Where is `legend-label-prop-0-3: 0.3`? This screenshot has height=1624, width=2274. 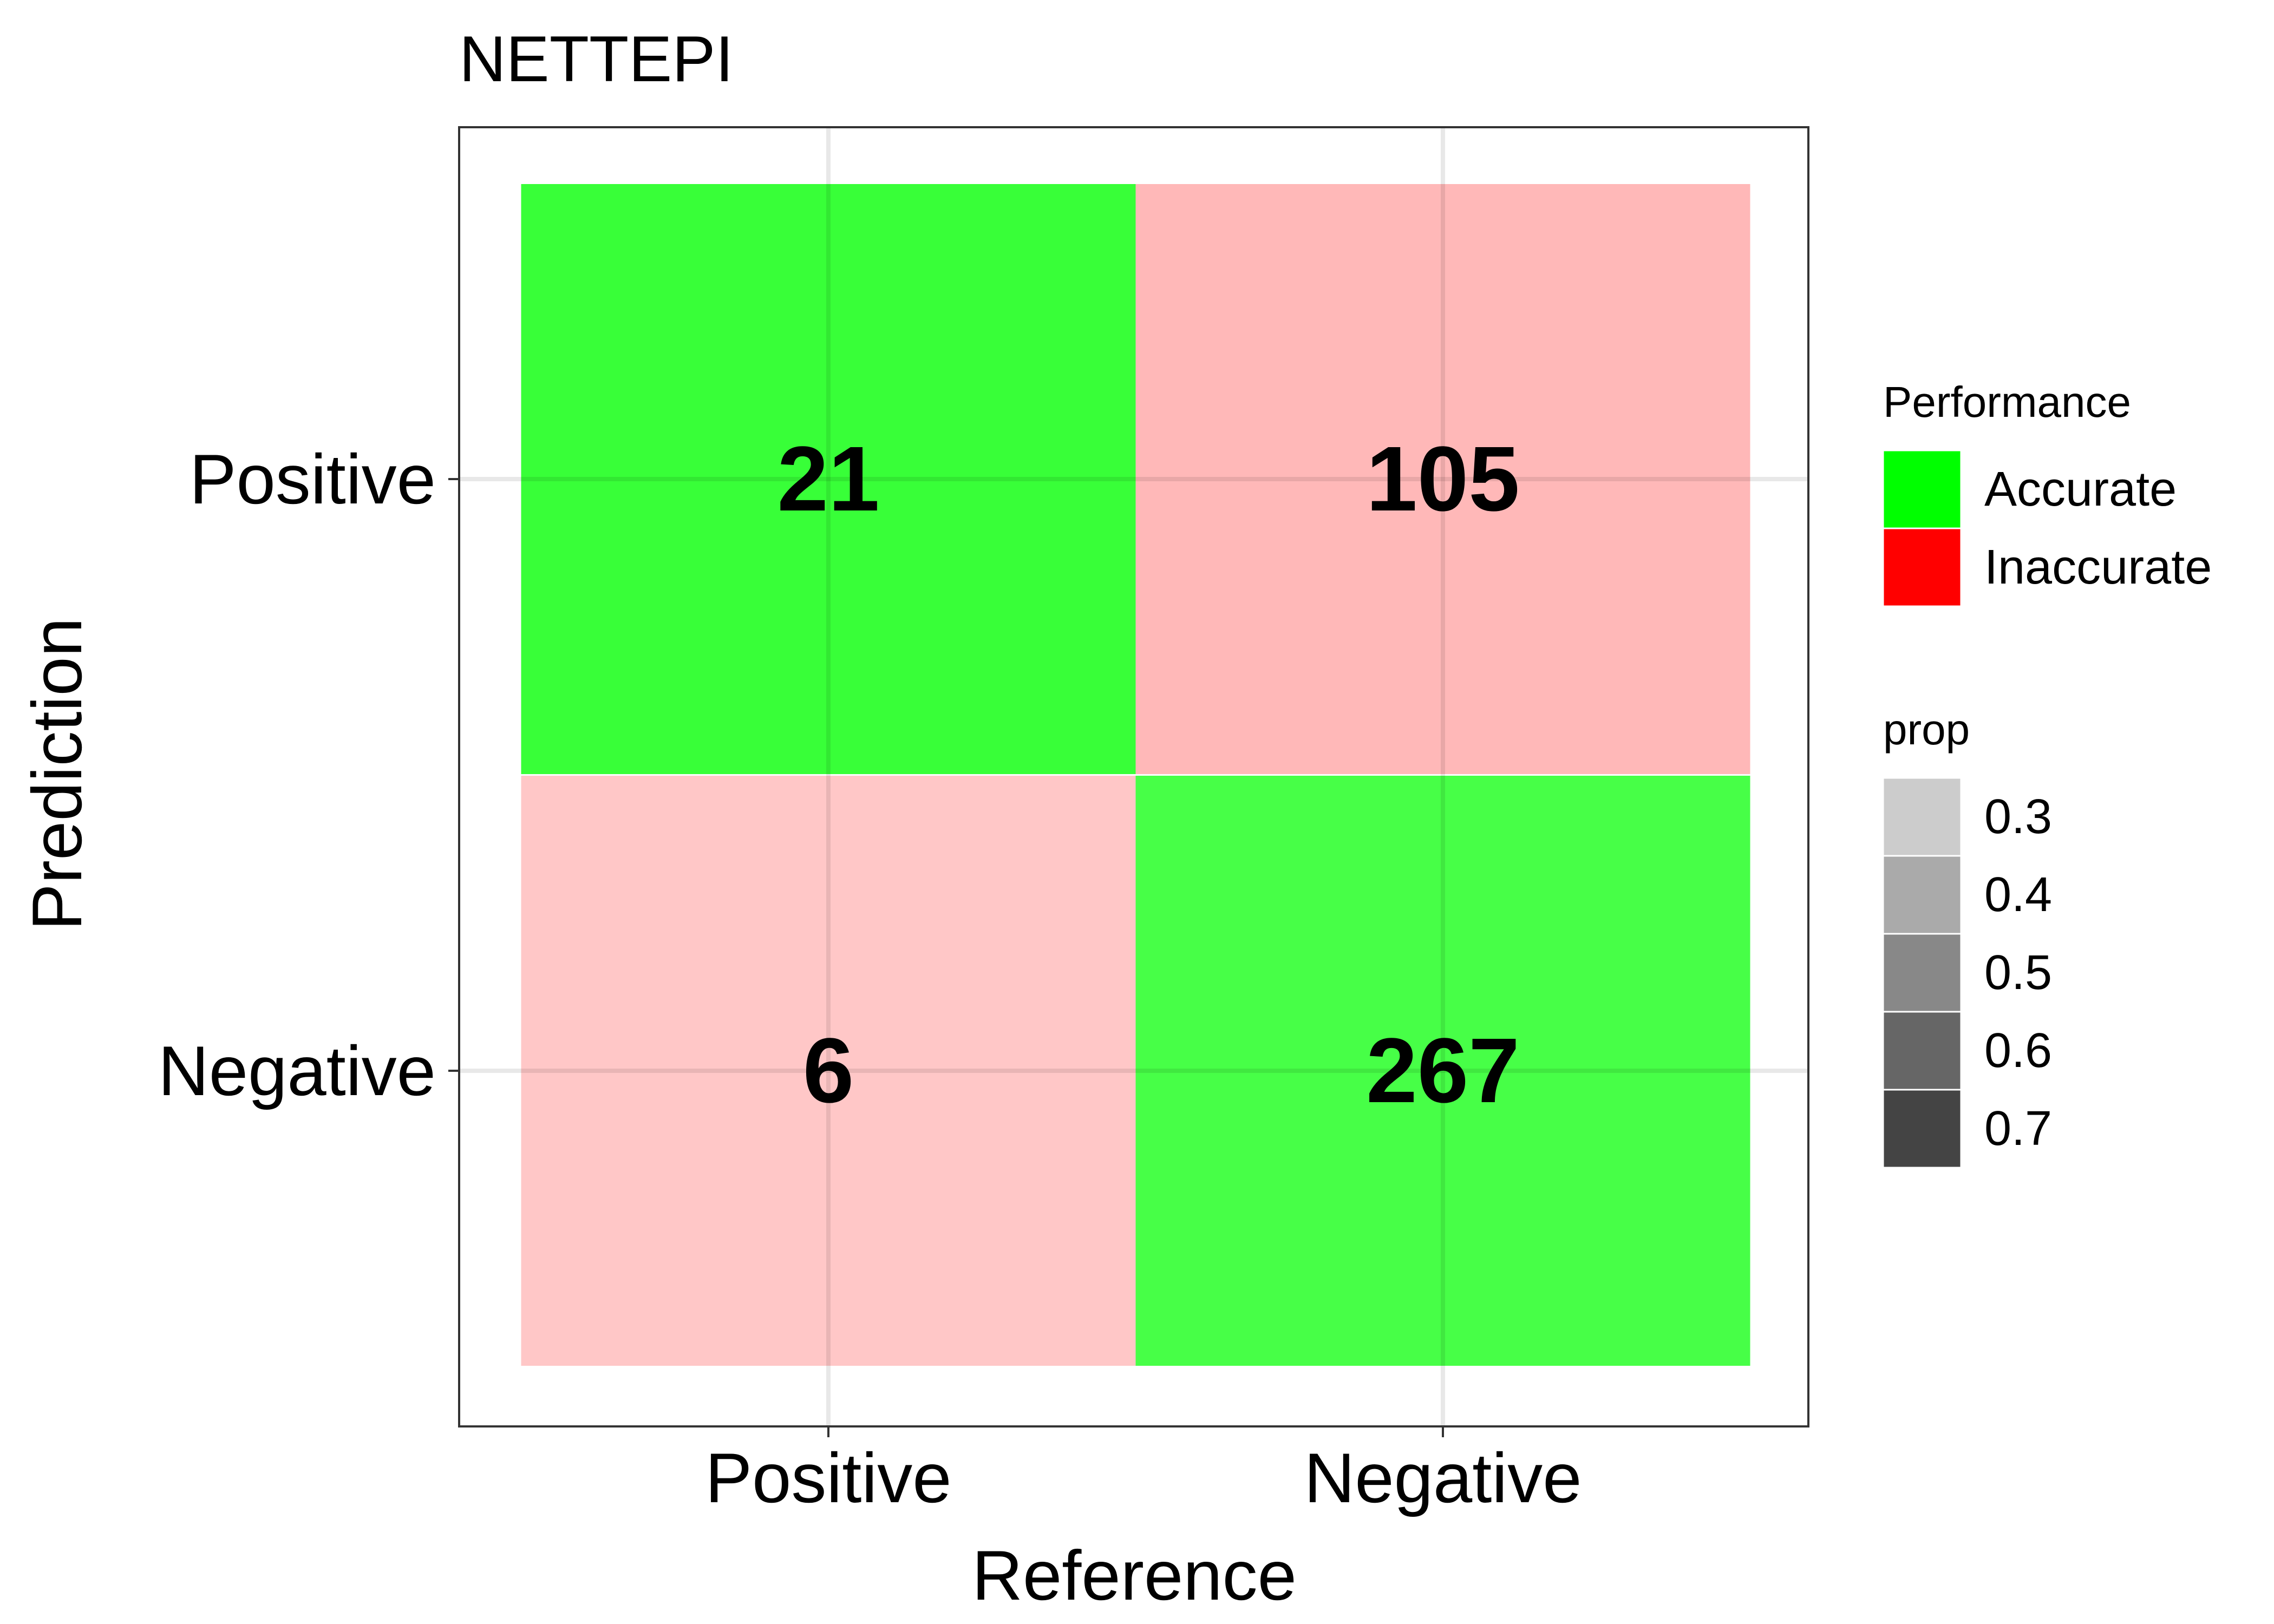
legend-label-prop-0-3: 0.3 is located at coordinates (2018, 817).